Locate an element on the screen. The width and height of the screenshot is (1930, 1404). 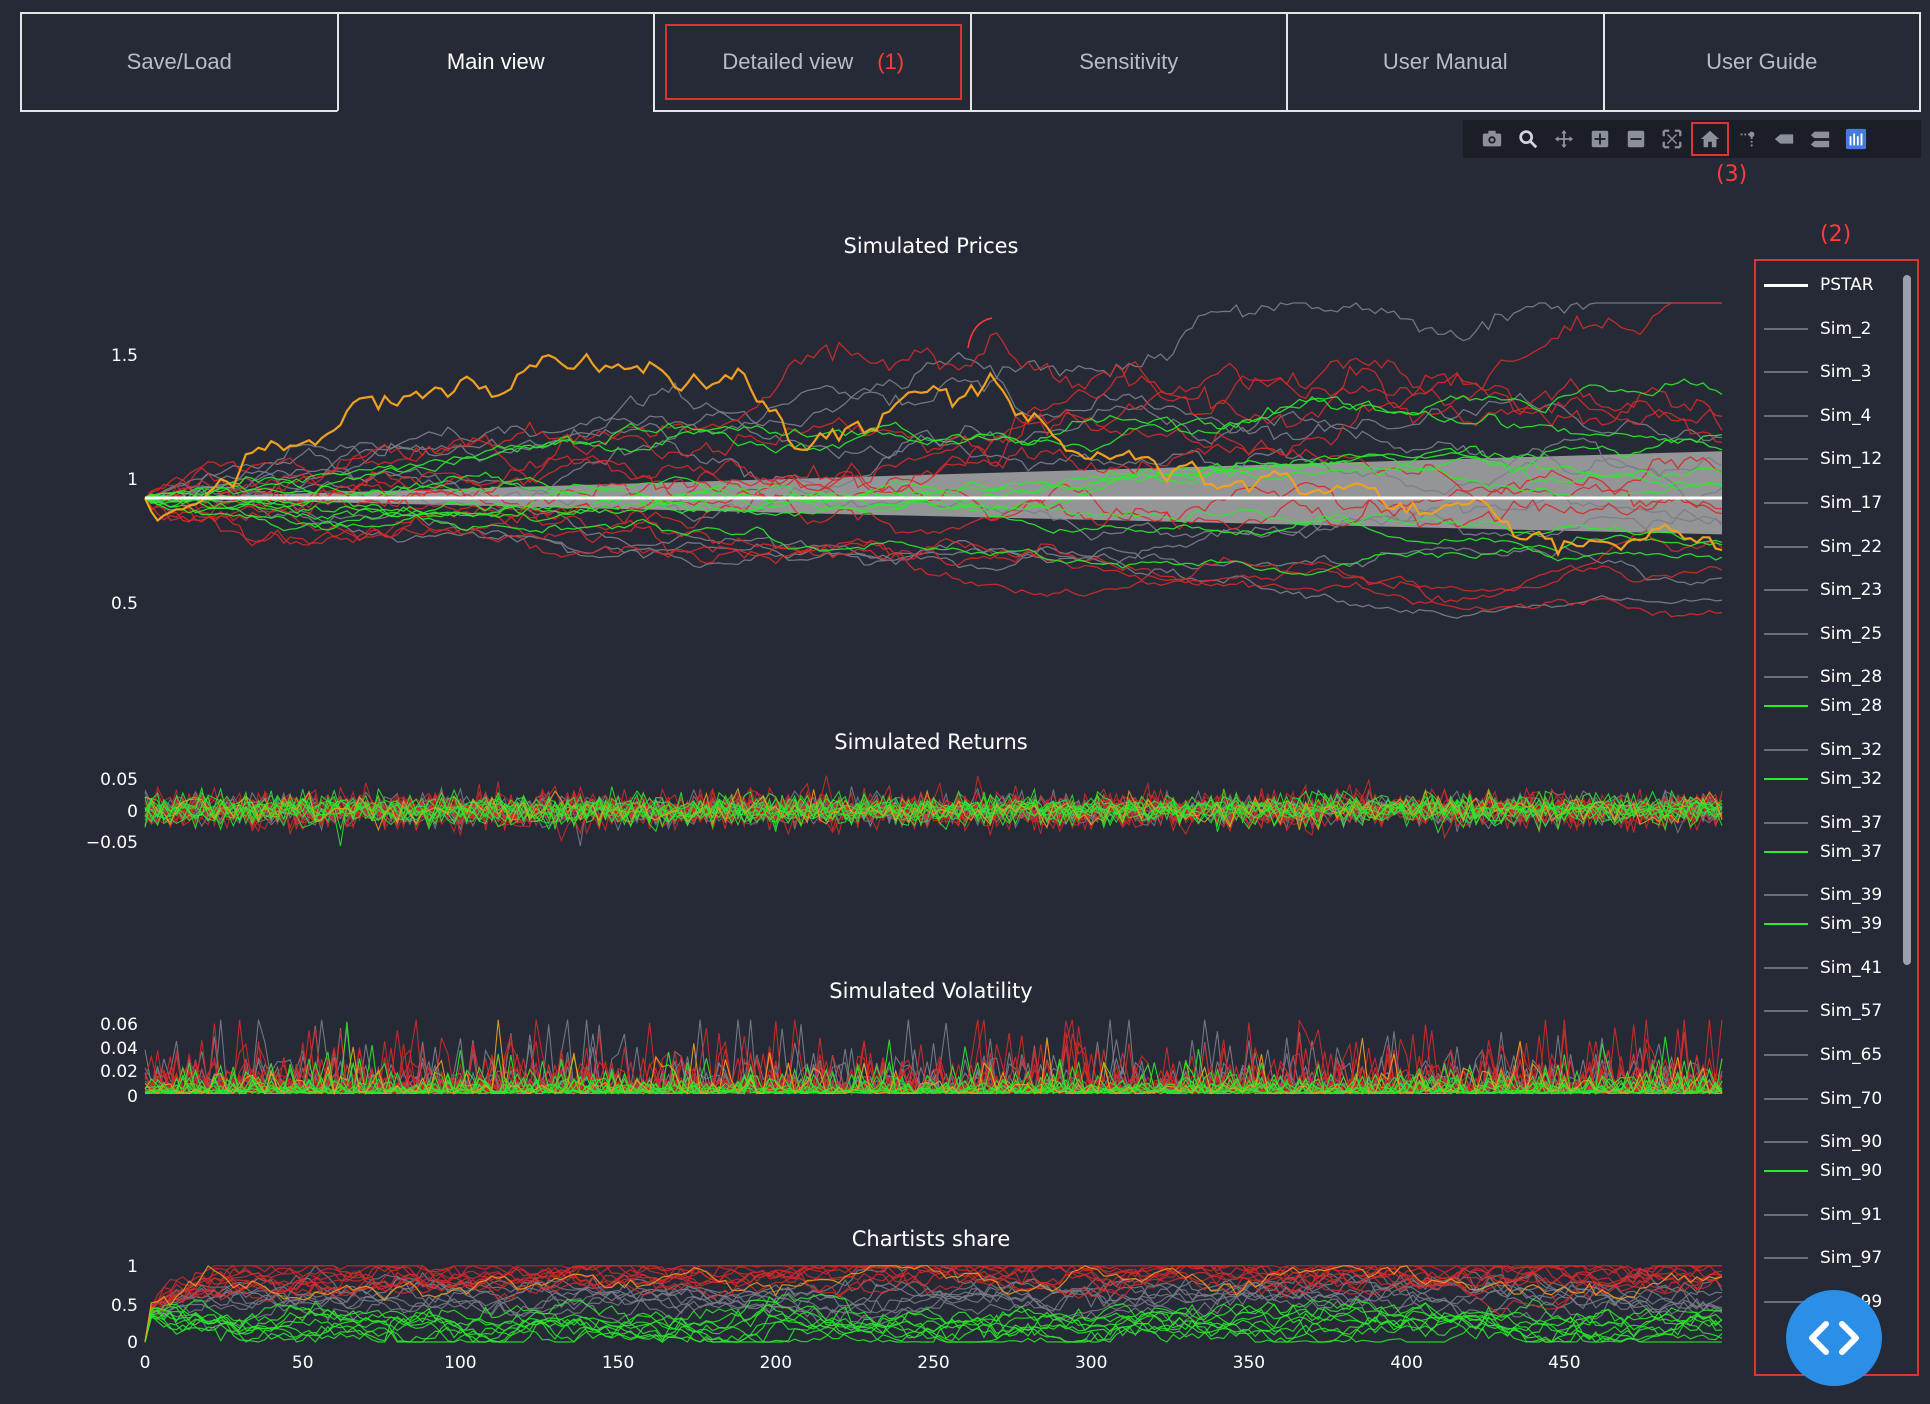
legend-item: Sim_17 is located at coordinates (1819, 503).